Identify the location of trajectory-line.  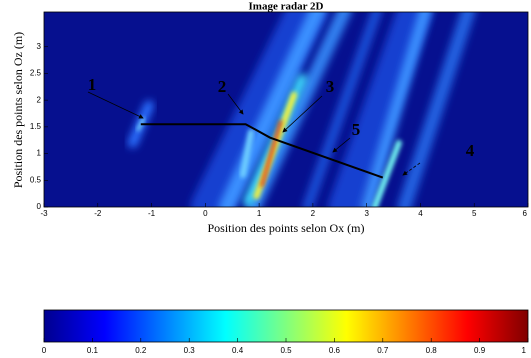
(262, 151).